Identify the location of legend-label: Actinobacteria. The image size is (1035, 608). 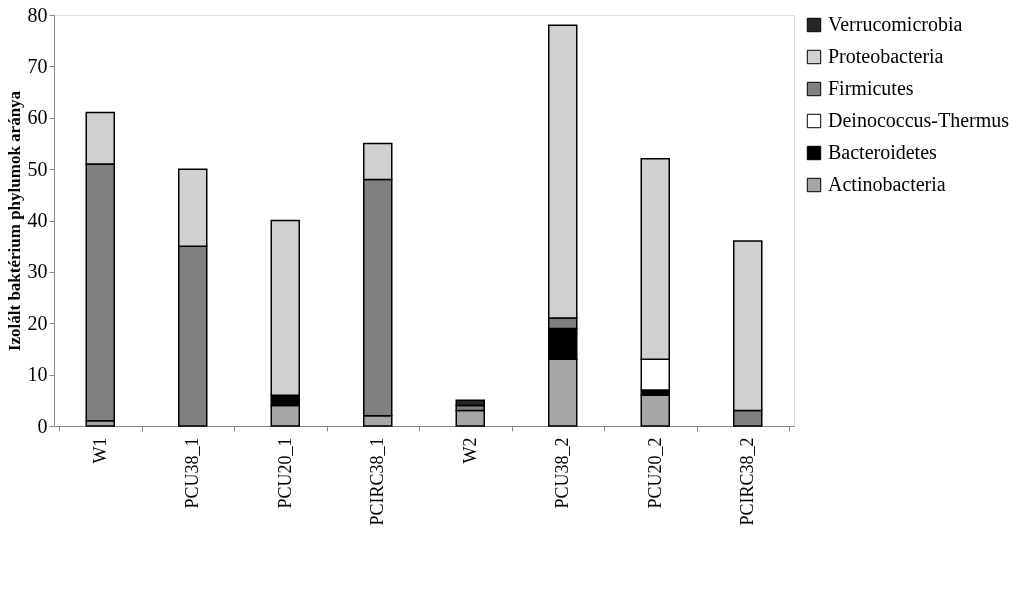
(887, 184).